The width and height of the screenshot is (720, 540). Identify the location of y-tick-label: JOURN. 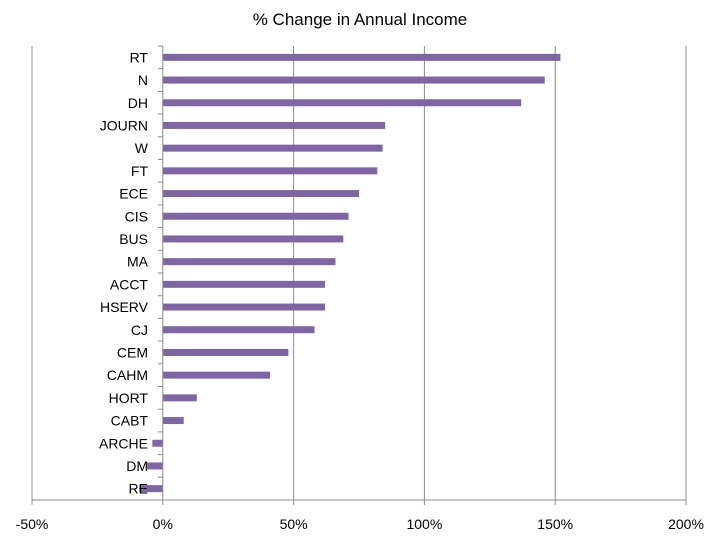
(124, 125).